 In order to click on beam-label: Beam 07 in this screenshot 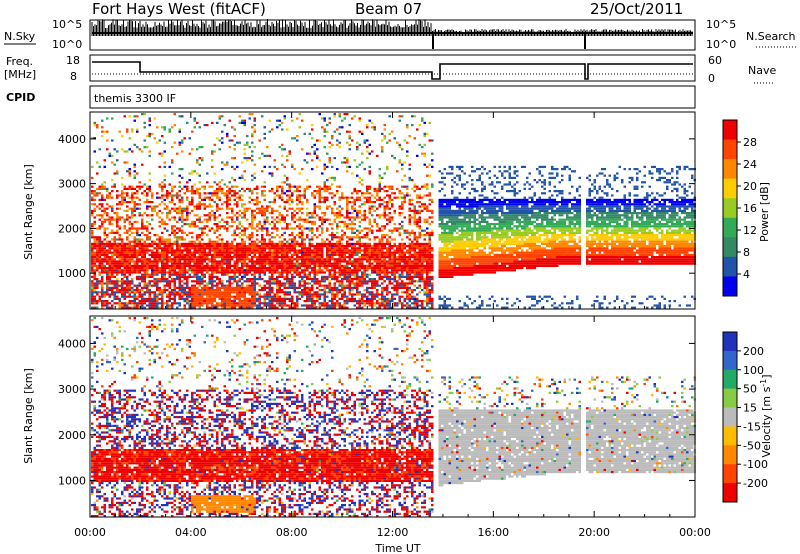, I will do `click(388, 9)`.